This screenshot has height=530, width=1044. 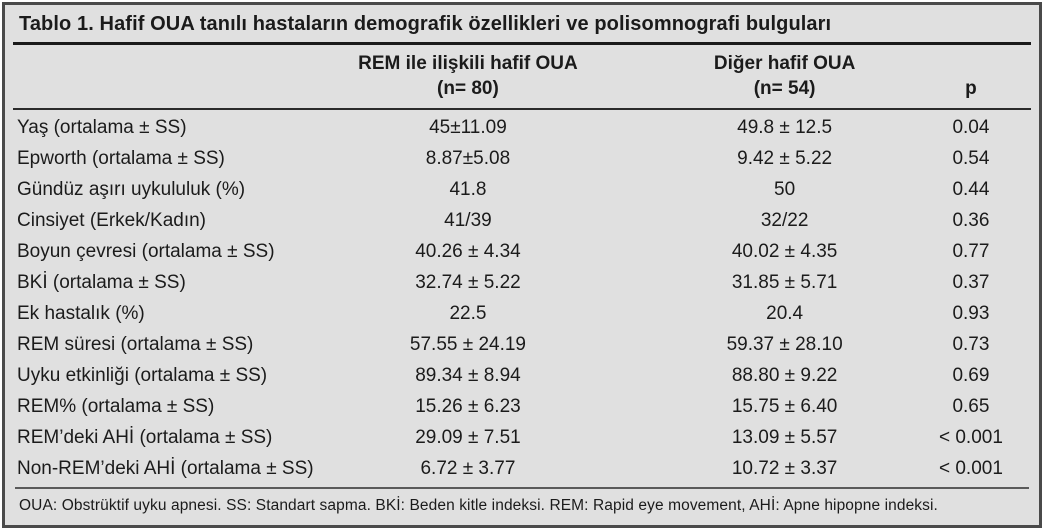 I want to click on other-value: 88.80 ± 9.22, so click(x=784, y=376).